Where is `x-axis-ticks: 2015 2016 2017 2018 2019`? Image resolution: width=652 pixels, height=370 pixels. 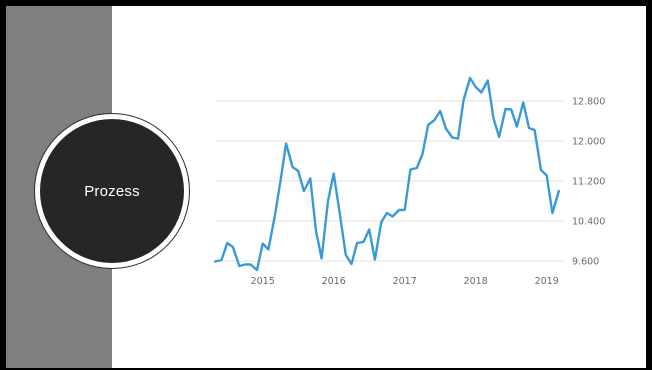
x-axis-ticks: 2015 2016 2017 2018 2019 is located at coordinates (405, 281).